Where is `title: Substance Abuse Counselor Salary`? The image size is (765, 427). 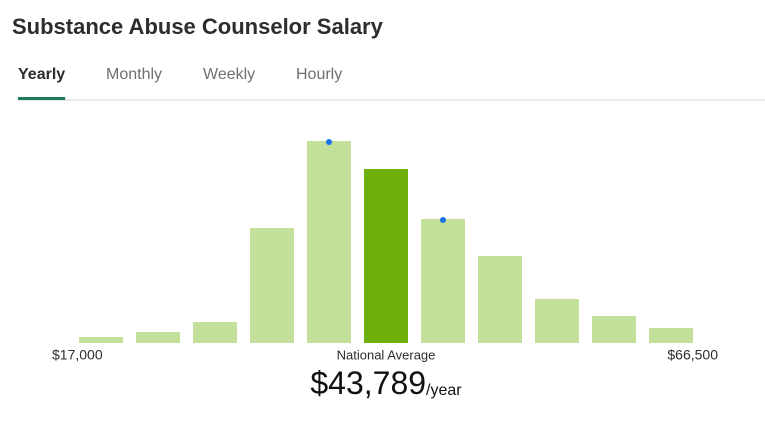
title: Substance Abuse Counselor Salary is located at coordinates (198, 26).